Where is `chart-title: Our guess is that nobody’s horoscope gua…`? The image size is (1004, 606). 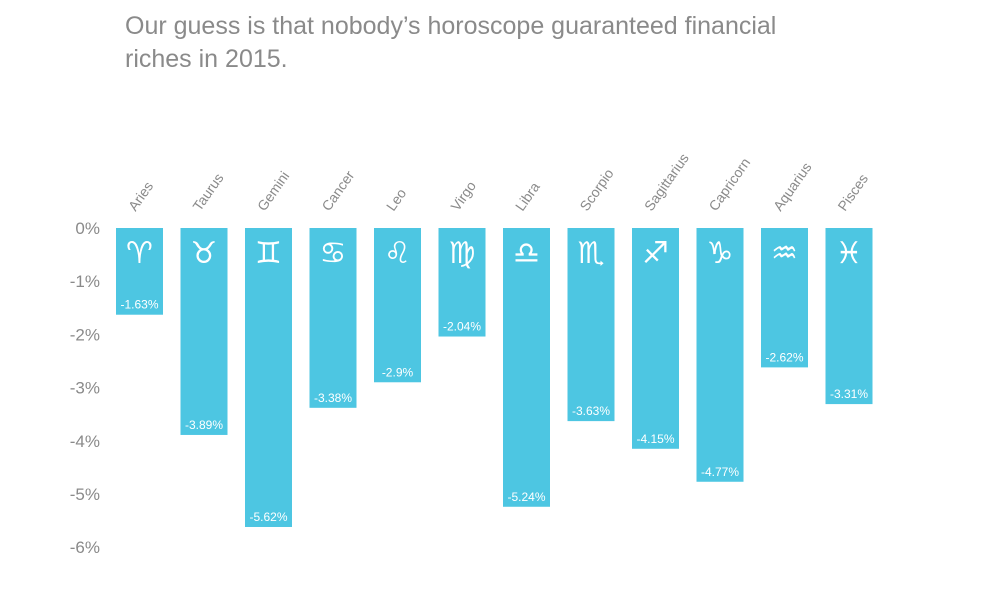
chart-title: Our guess is that nobody’s horoscope gua… is located at coordinates (451, 42).